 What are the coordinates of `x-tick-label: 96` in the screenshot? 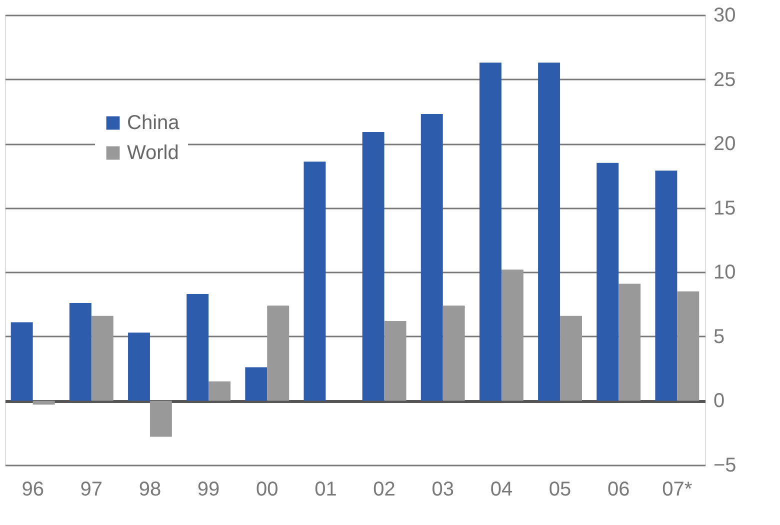 It's located at (33, 489).